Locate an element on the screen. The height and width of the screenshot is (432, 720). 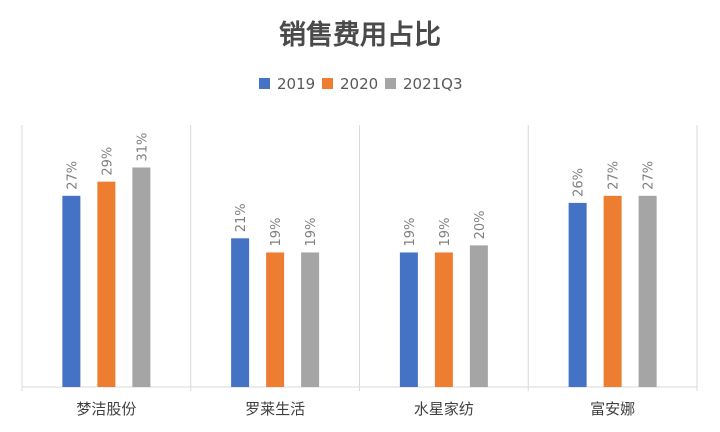
bar-2021Q3-梦洁股份 is located at coordinates (141, 277).